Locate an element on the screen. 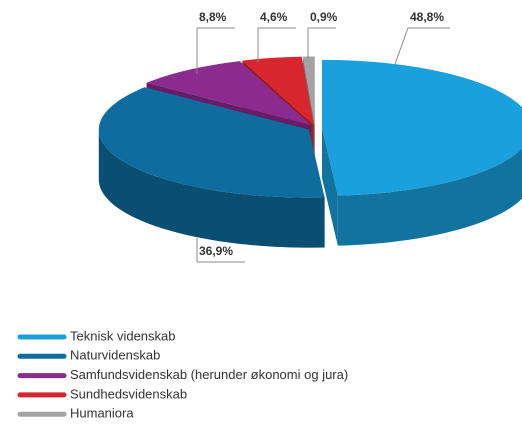  value-label: 8,8% is located at coordinates (213, 17).